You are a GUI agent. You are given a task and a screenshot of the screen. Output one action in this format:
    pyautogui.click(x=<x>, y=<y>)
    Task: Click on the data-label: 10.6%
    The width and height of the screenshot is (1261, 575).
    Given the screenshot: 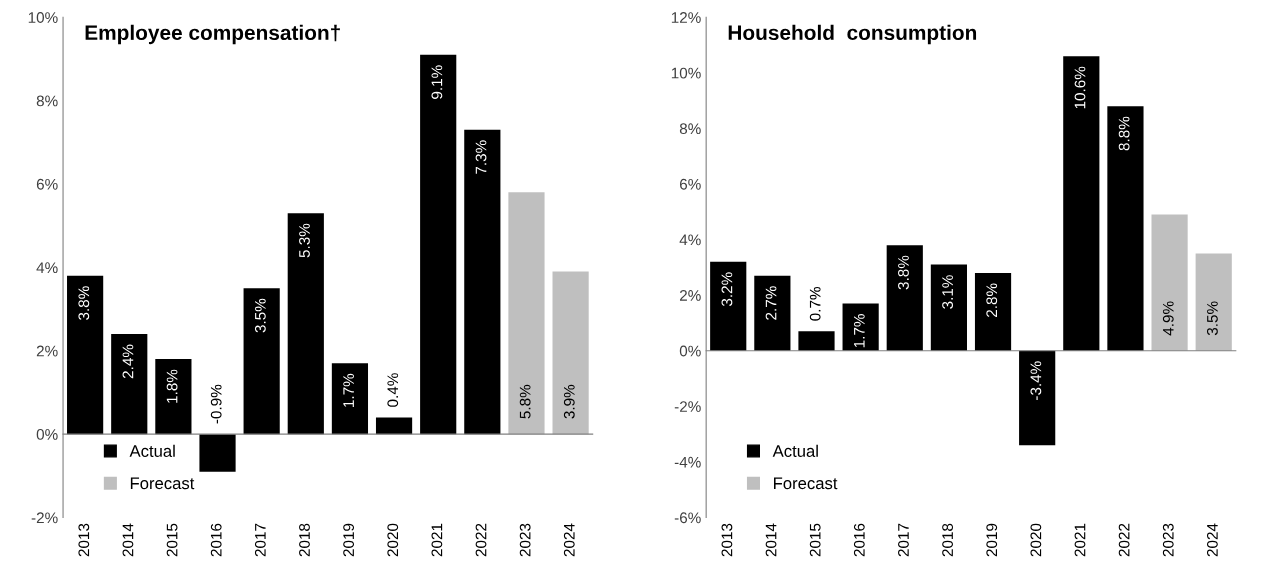 What is the action you would take?
    pyautogui.click(x=1080, y=87)
    